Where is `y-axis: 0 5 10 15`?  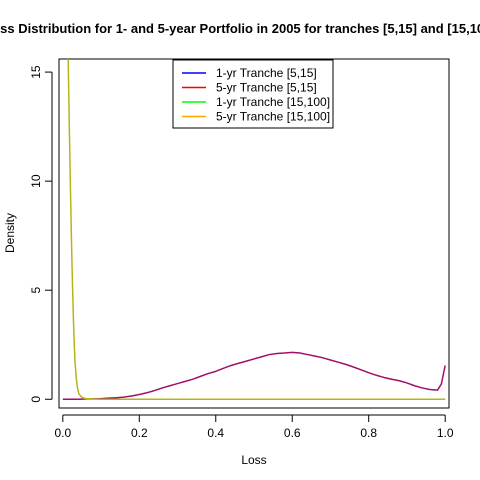
y-axis: 0 5 10 15 is located at coordinates (41, 234).